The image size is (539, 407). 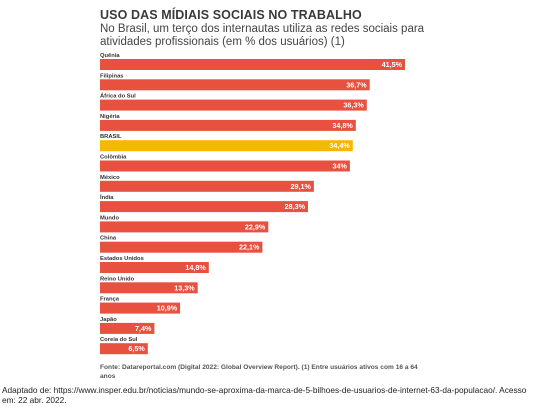 What do you see at coordinates (119, 340) in the screenshot?
I see `category-label-coreia-do-sul: Coreia do Sul` at bounding box center [119, 340].